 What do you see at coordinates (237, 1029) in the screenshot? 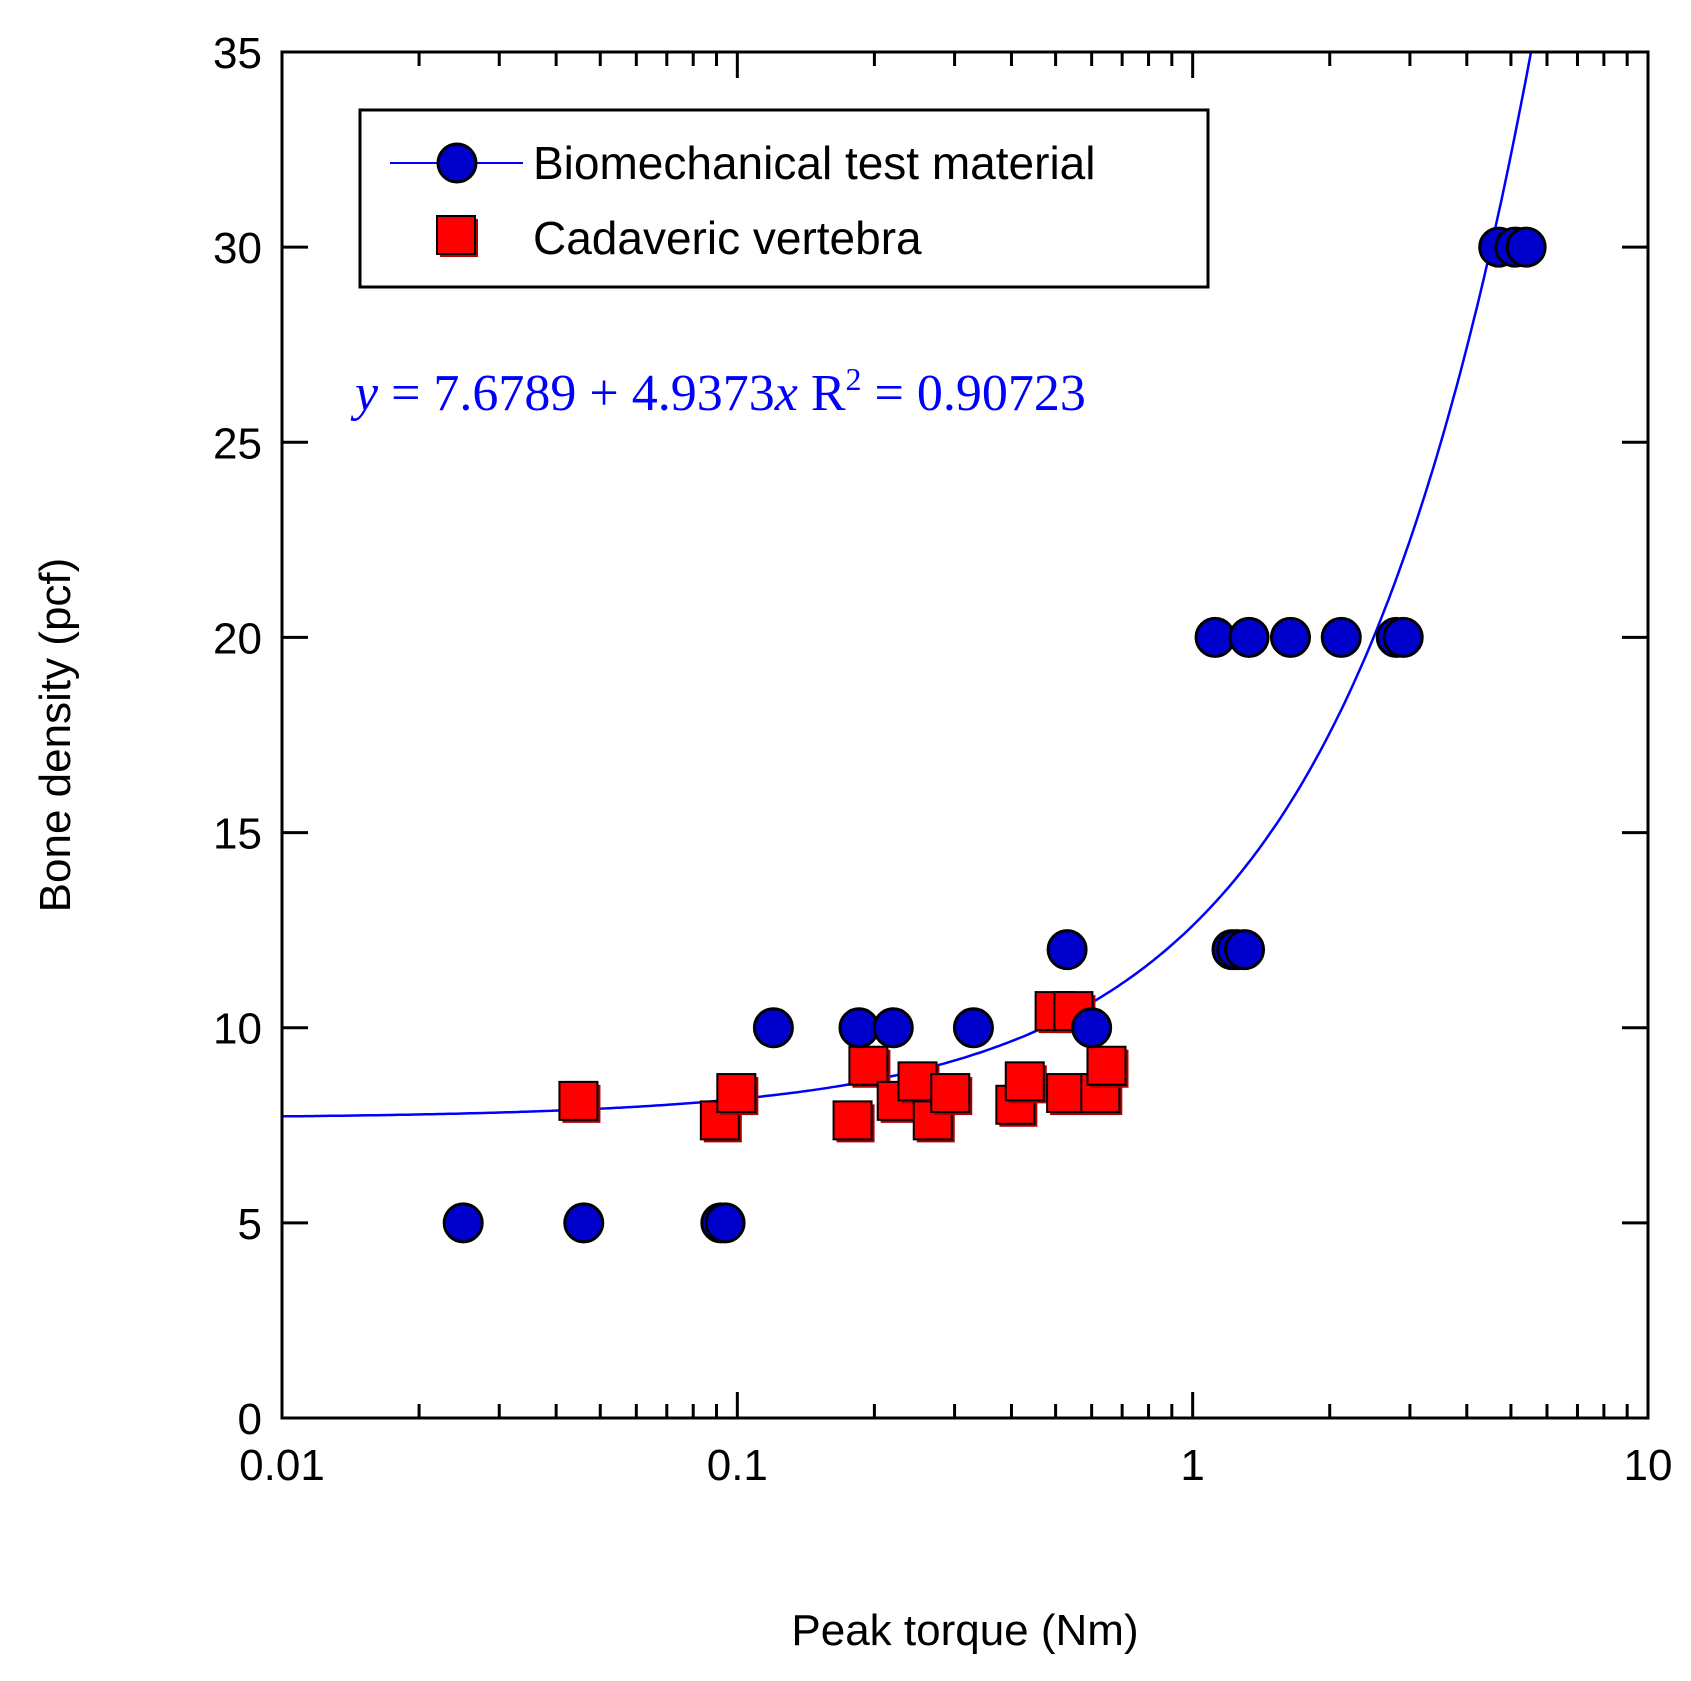
I see `y-tick-label: 10` at bounding box center [237, 1029].